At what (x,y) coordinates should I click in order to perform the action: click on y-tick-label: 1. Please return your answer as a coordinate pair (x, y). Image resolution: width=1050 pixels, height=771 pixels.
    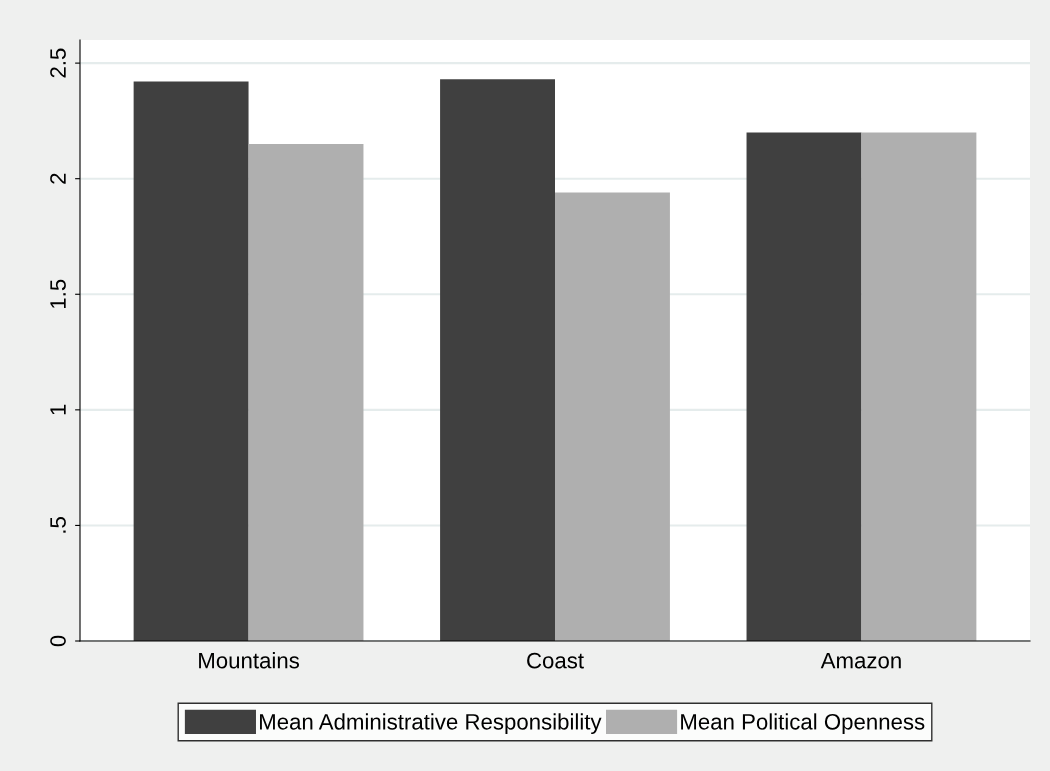
    Looking at the image, I should click on (58, 409).